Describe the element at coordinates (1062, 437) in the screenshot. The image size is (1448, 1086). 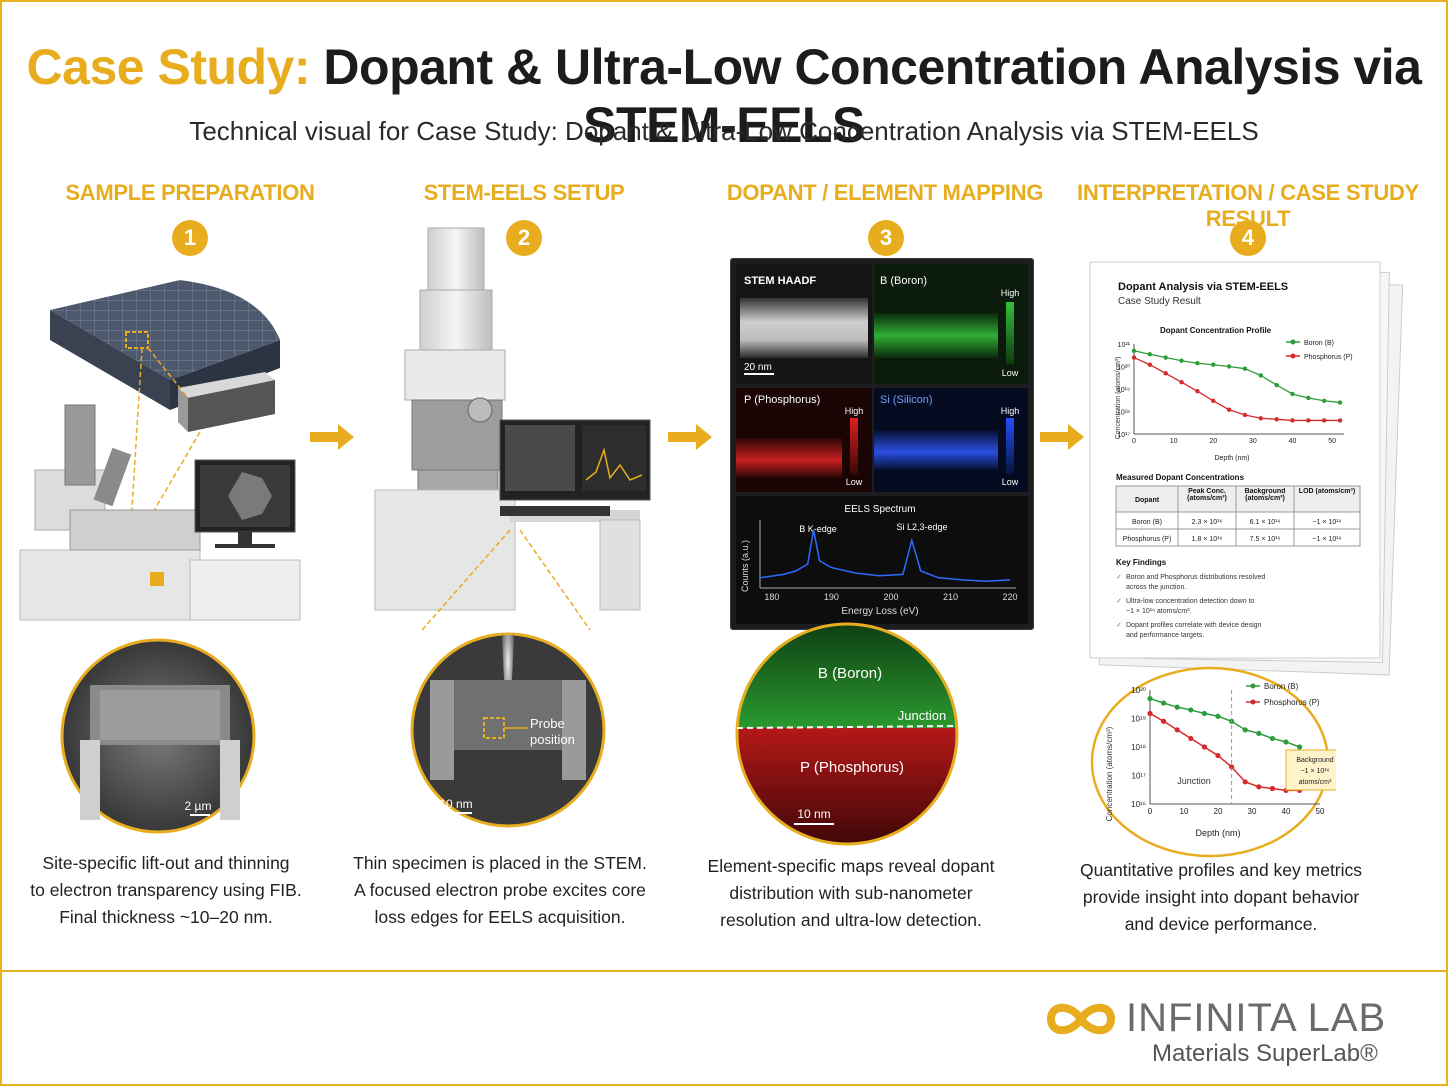
I see `arrow-right-icon` at that location.